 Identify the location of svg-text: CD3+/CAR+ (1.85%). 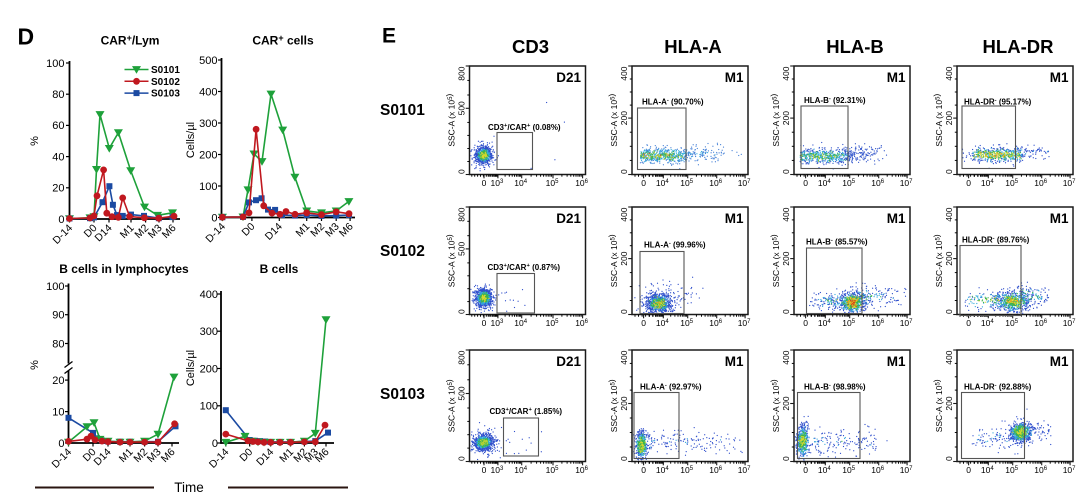
(526, 411).